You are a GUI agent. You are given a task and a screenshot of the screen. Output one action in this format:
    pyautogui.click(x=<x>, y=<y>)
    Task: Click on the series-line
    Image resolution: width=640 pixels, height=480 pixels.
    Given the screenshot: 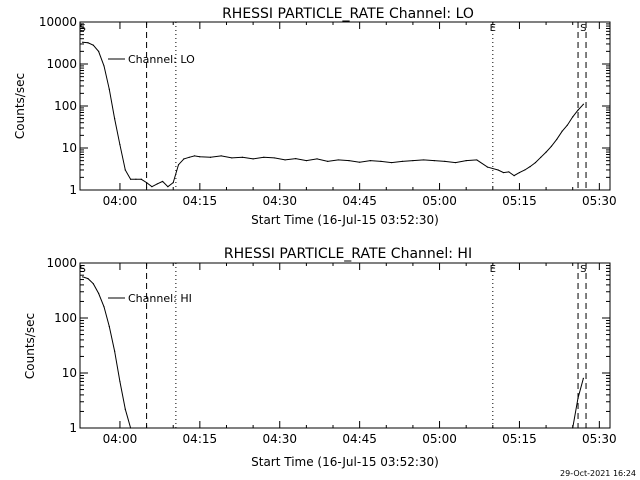 What is the action you would take?
    pyautogui.click(x=107, y=352)
    